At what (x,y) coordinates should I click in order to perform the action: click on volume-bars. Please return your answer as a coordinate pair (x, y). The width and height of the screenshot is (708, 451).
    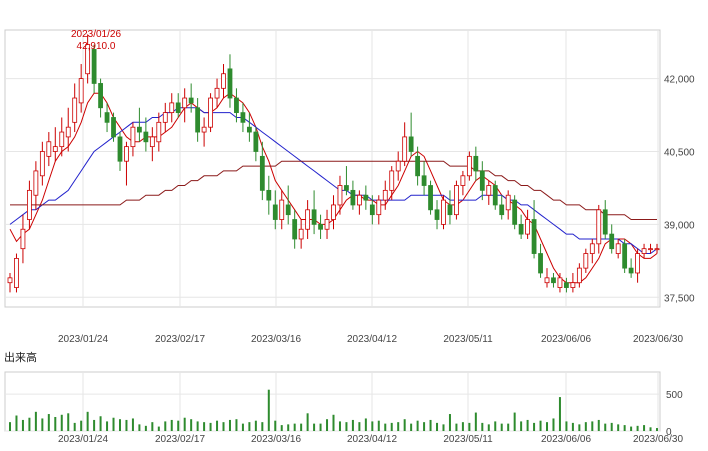
    Looking at the image, I should click on (333, 410).